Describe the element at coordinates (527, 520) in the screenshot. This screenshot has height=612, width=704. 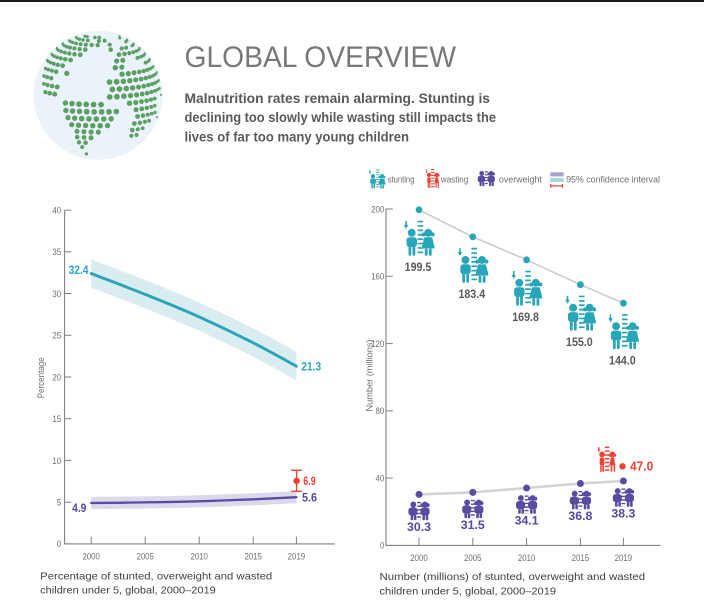
I see `svg-text: 34.1` at that location.